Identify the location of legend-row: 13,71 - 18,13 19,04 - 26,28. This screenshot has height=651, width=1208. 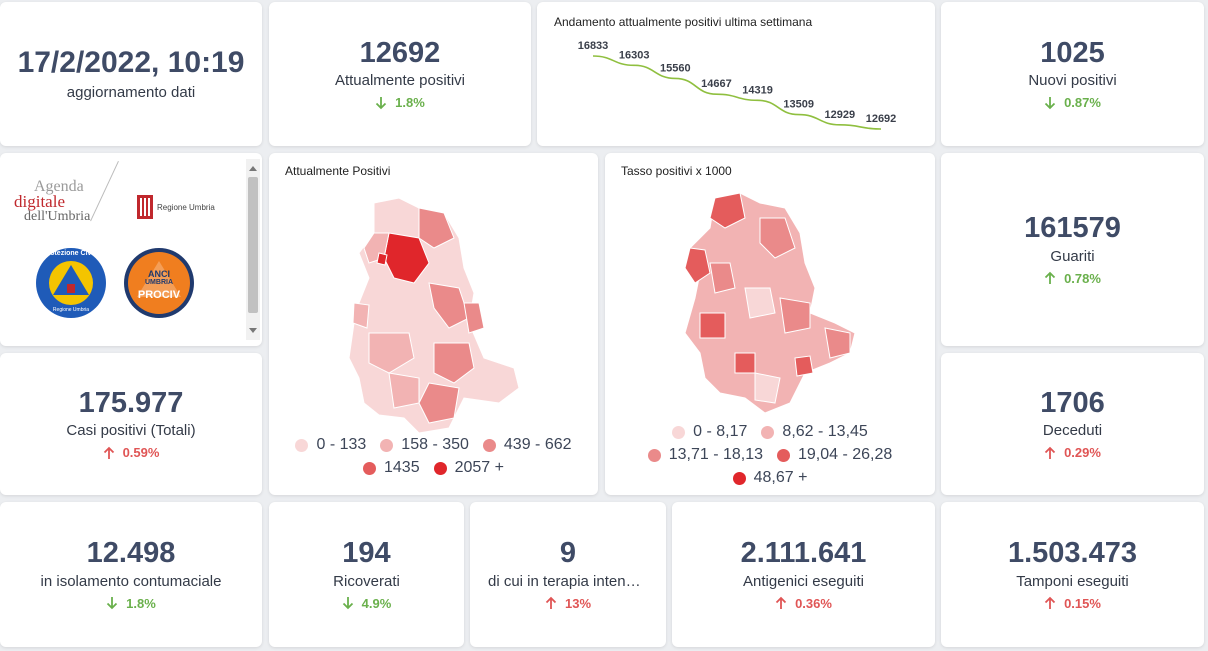
(770, 455).